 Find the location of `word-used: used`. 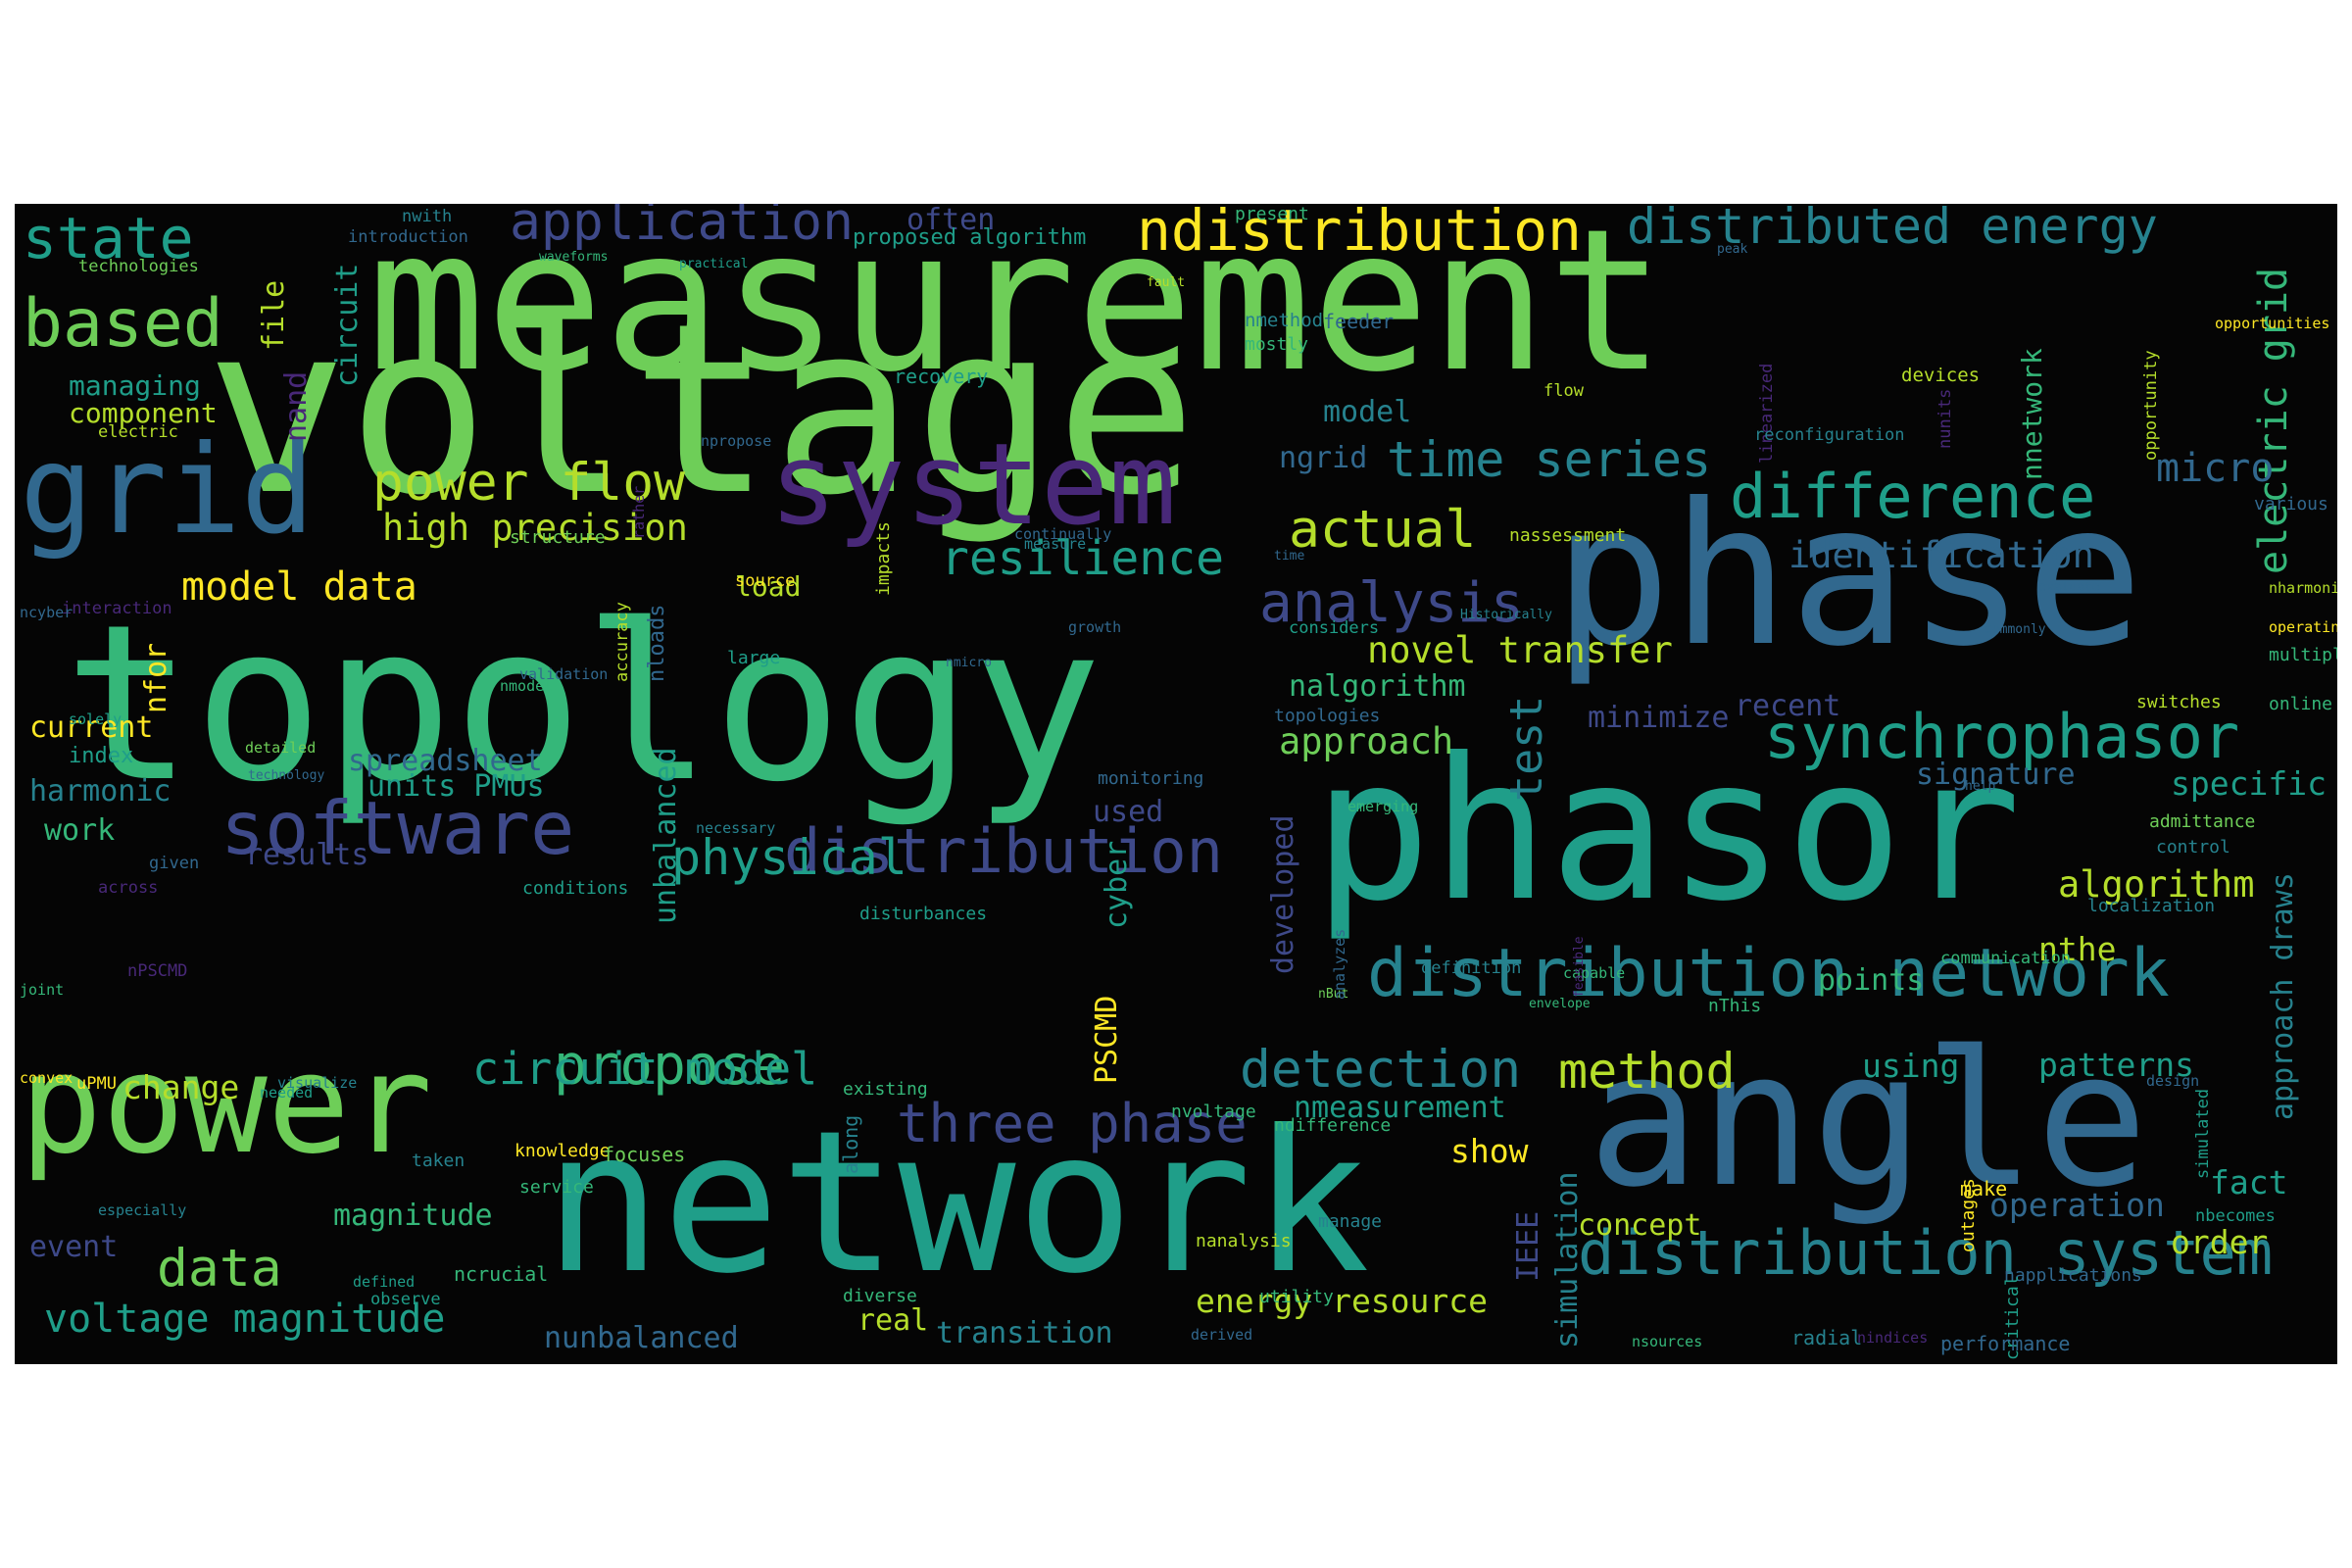

word-used: used is located at coordinates (1128, 812).